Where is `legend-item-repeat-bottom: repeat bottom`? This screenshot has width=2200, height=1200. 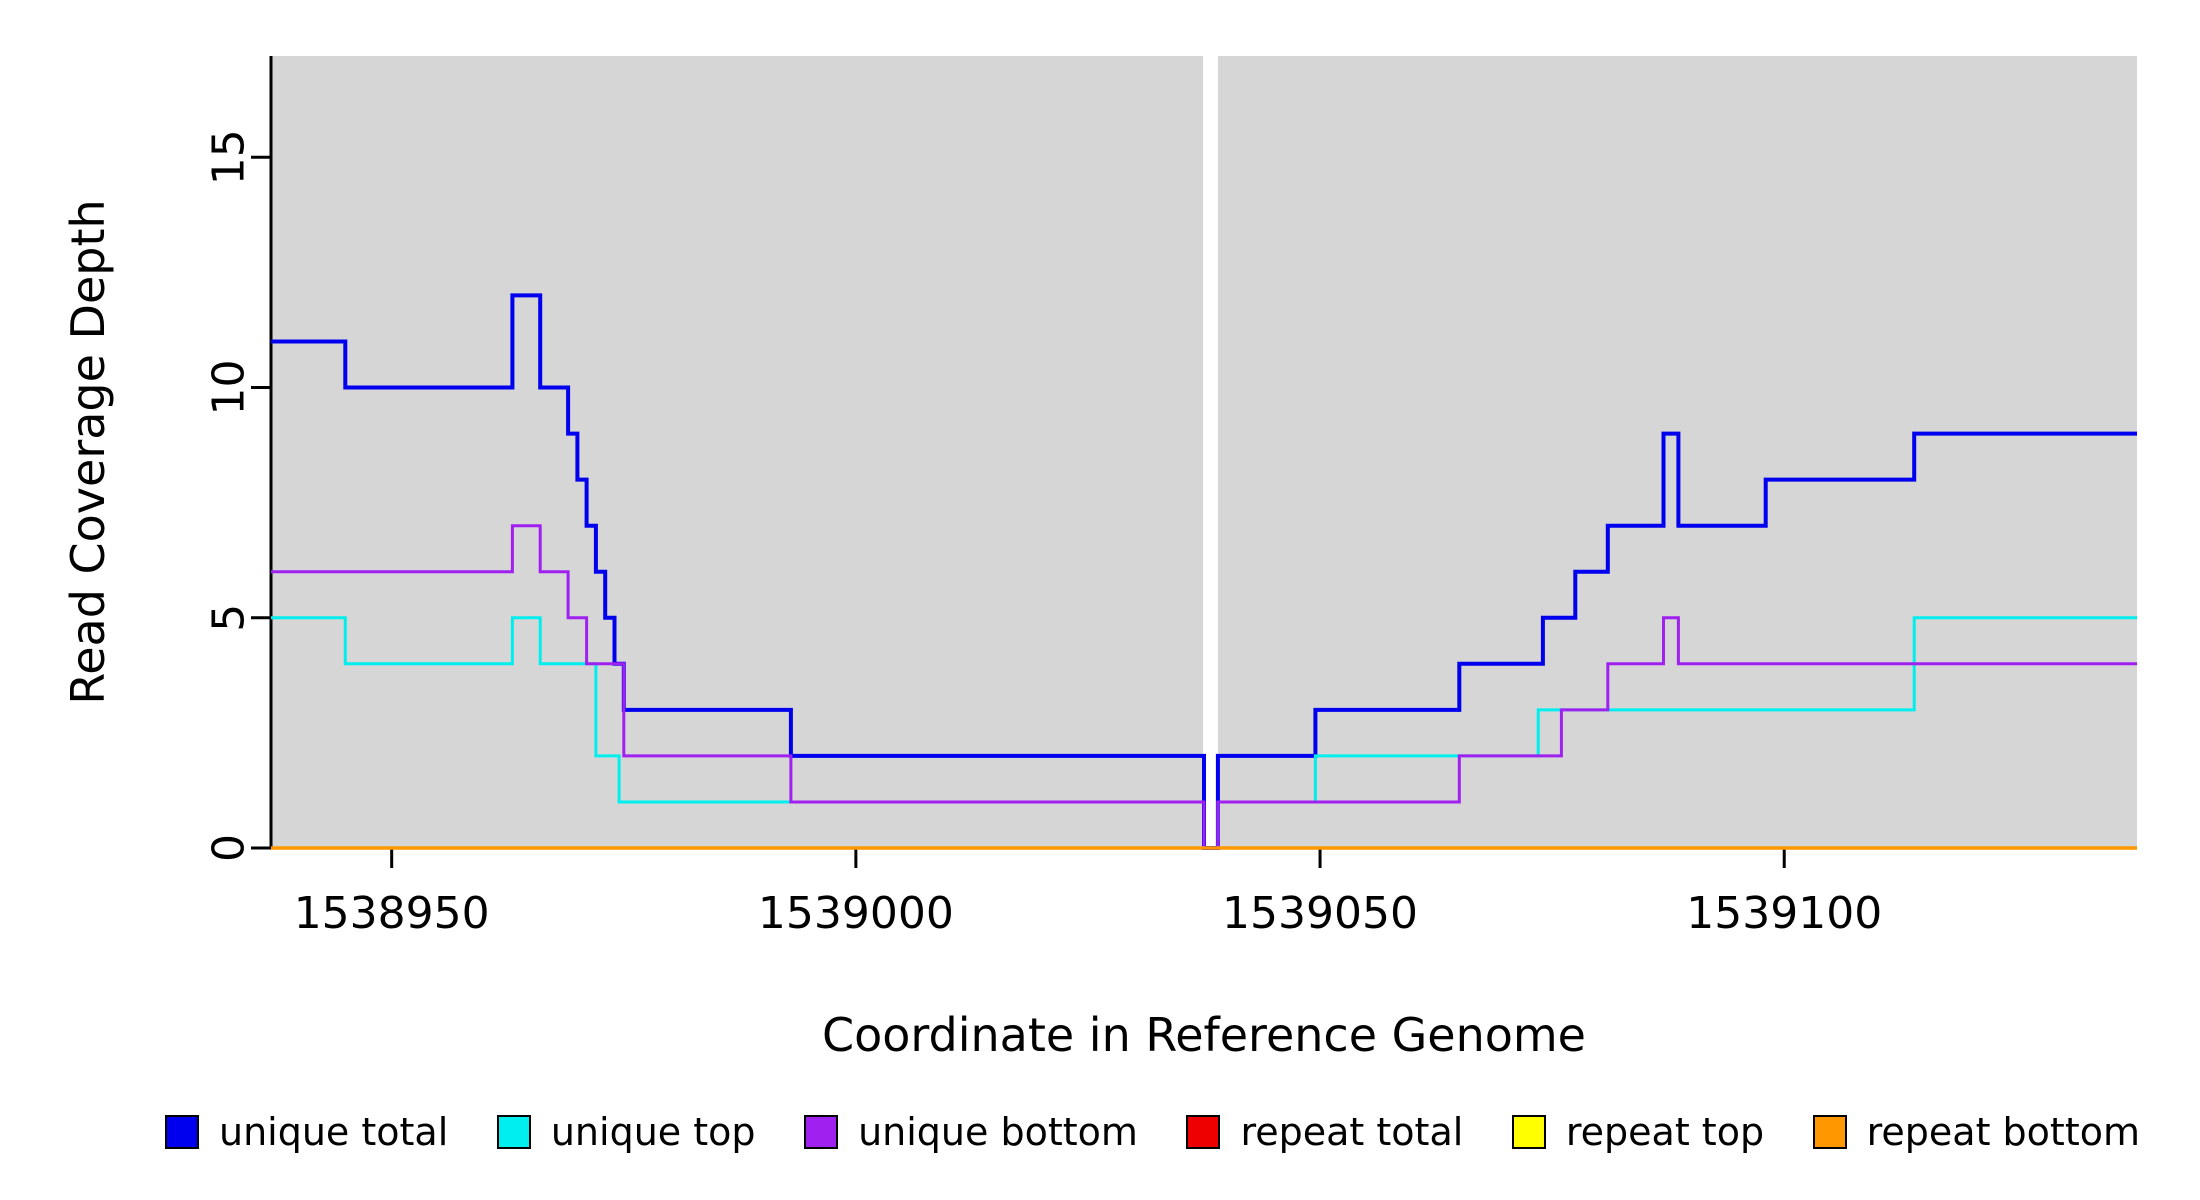
legend-item-repeat-bottom: repeat bottom is located at coordinates (1976, 1132).